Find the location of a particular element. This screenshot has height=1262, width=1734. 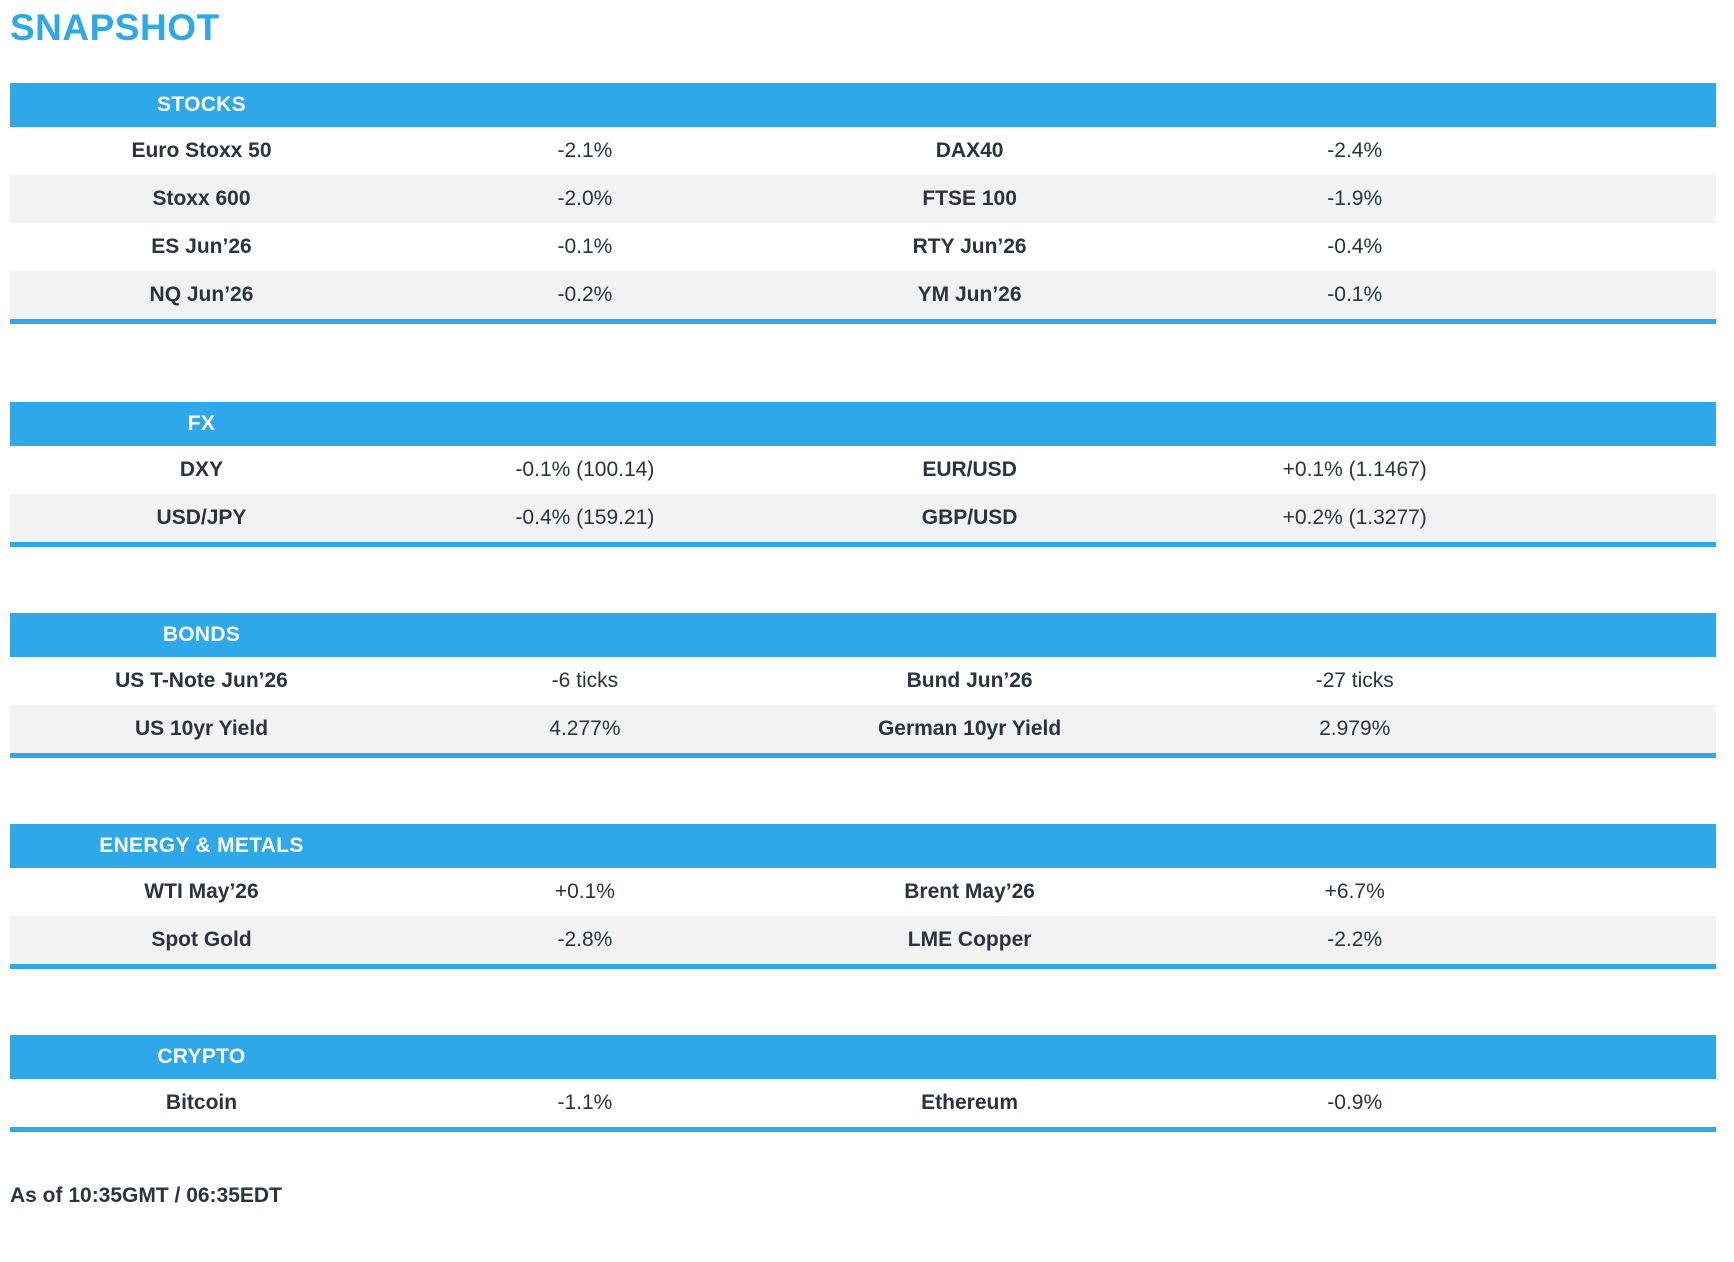

instrument-label: German 10yr Yield is located at coordinates (969, 728).